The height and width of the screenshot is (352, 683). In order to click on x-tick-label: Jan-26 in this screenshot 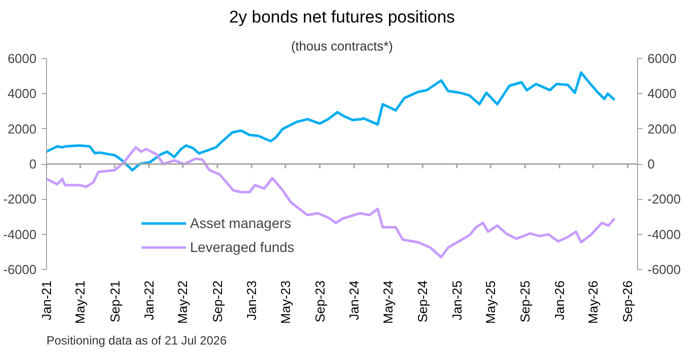, I will do `click(559, 300)`.